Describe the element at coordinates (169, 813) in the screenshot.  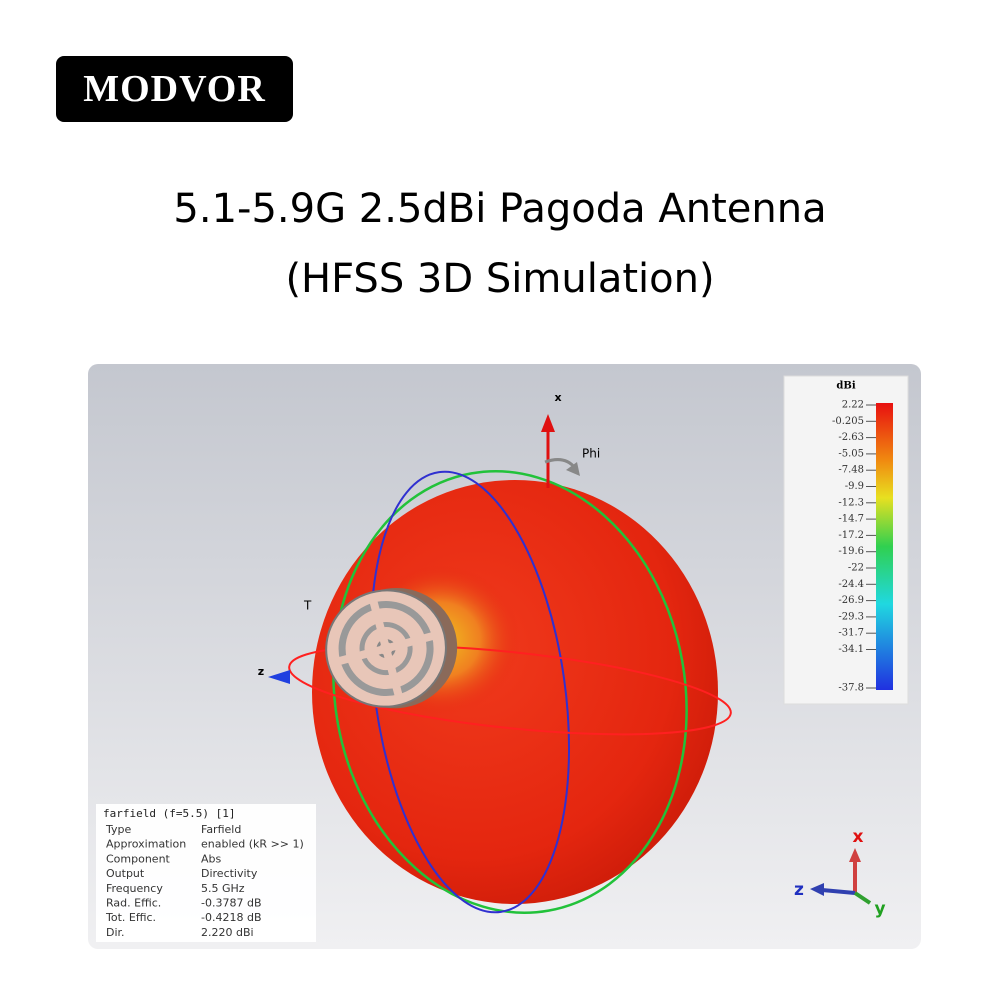
I see `info-header: farfield (f=5.5) [1]` at that location.